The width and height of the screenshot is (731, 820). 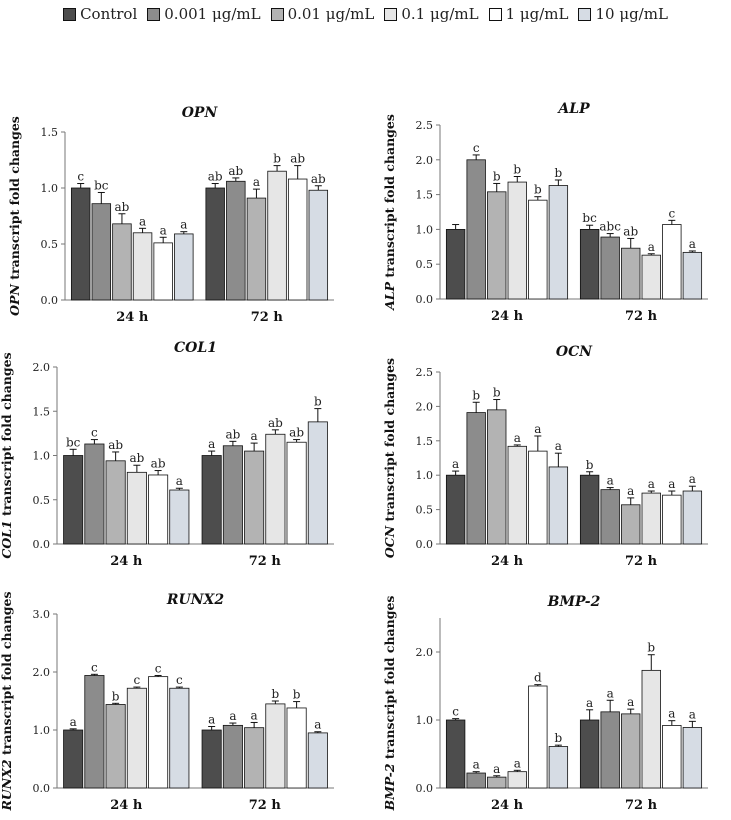 What do you see at coordinates (7, 785) in the screenshot?
I see `y-axis-label-gene: RUNX2` at bounding box center [7, 785].